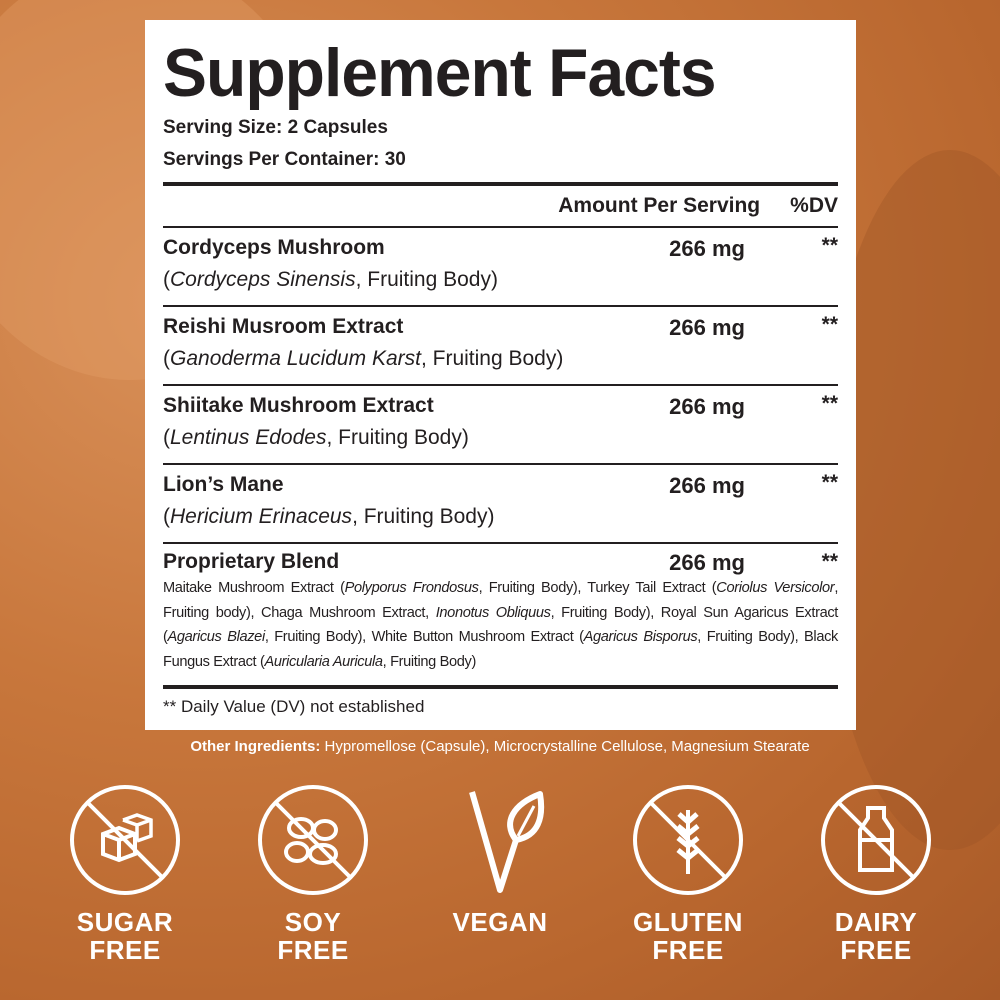 This screenshot has height=1000, width=1000. I want to click on badge-label: GLUTEN, so click(688, 922).